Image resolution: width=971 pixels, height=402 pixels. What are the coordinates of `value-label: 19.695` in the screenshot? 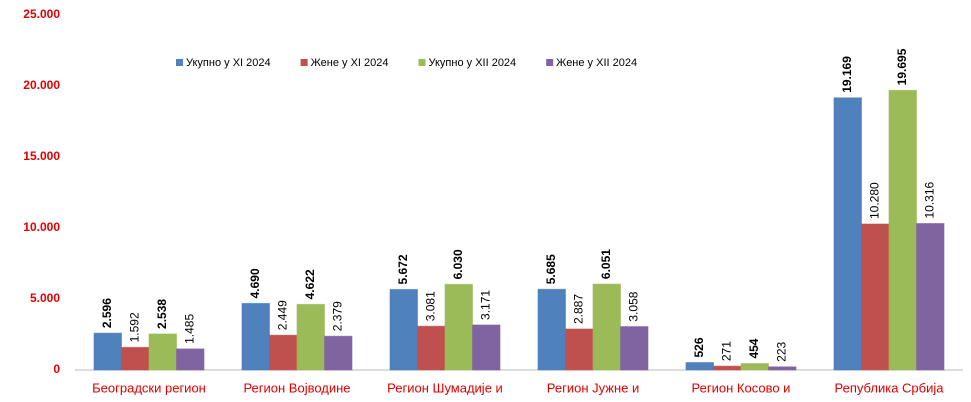 It's located at (902, 66).